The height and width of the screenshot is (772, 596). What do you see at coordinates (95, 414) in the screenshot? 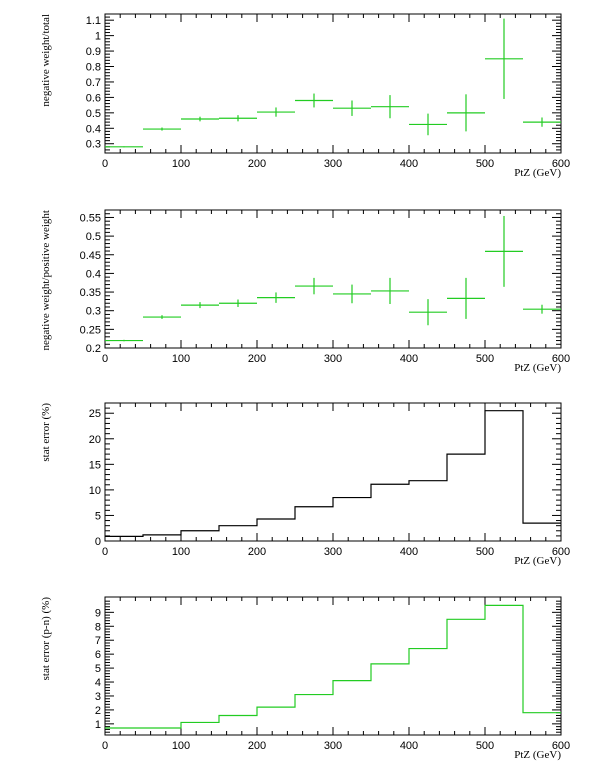
I see `y-tick-label: 25` at bounding box center [95, 414].